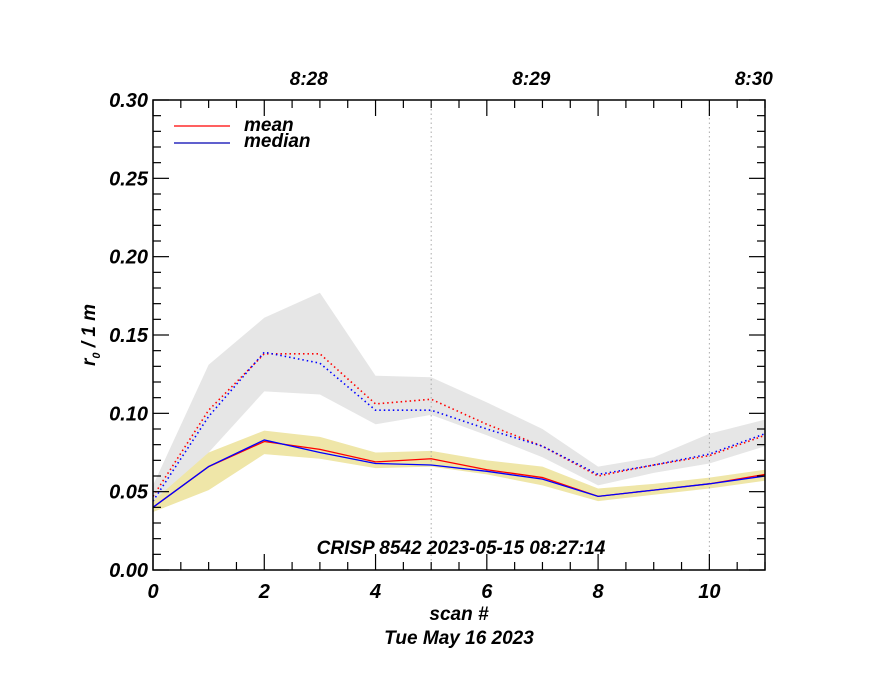  I want to click on y-axis-label-r: r, so click(89, 361).